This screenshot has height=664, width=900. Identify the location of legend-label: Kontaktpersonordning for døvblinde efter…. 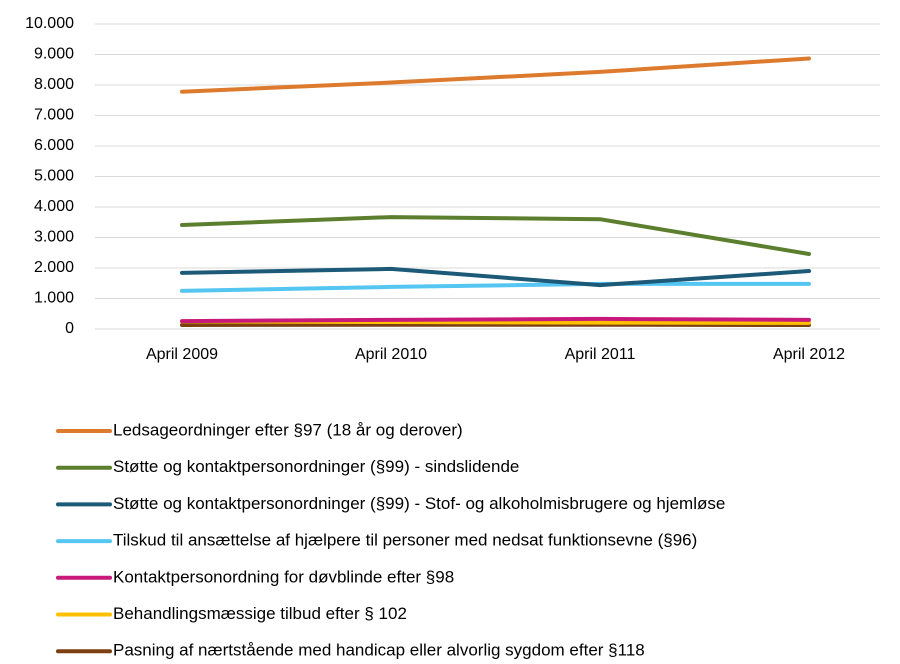
(283, 576).